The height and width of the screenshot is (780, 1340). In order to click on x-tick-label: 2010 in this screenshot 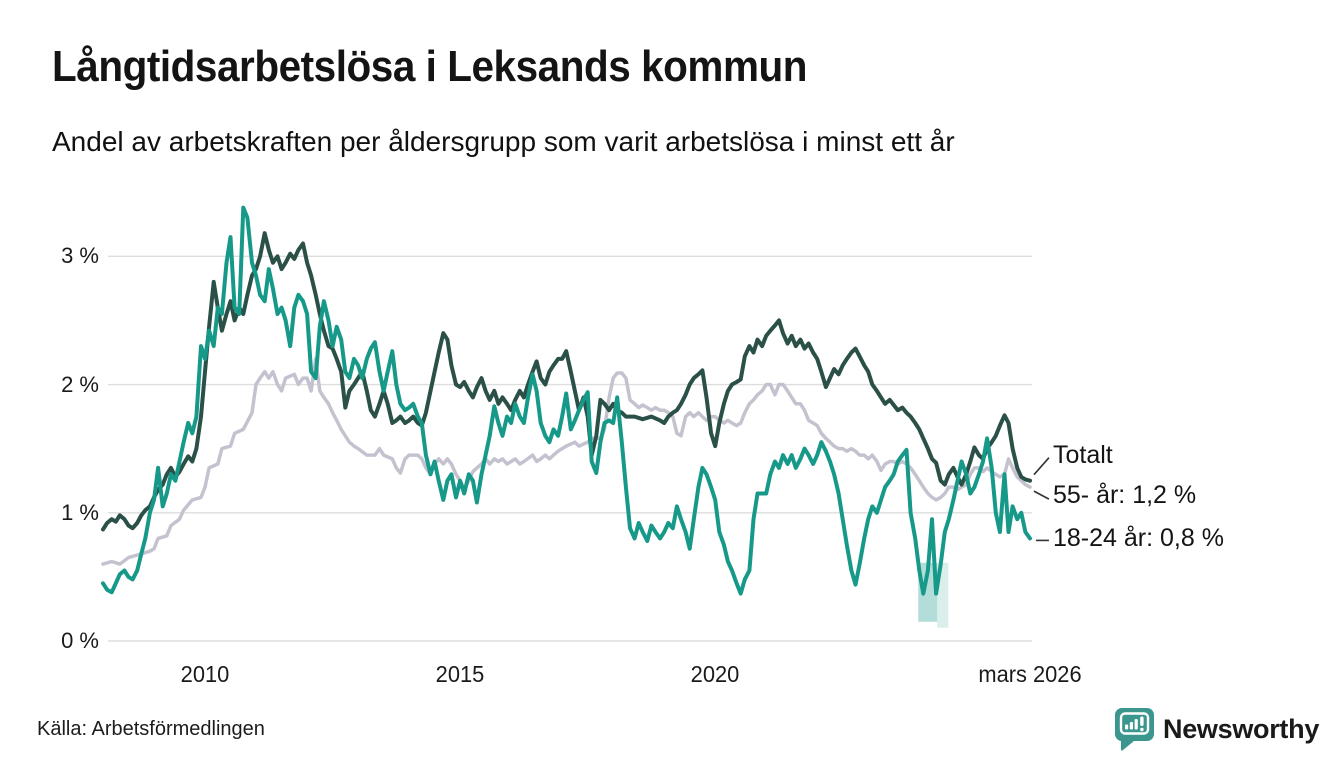, I will do `click(205, 674)`.